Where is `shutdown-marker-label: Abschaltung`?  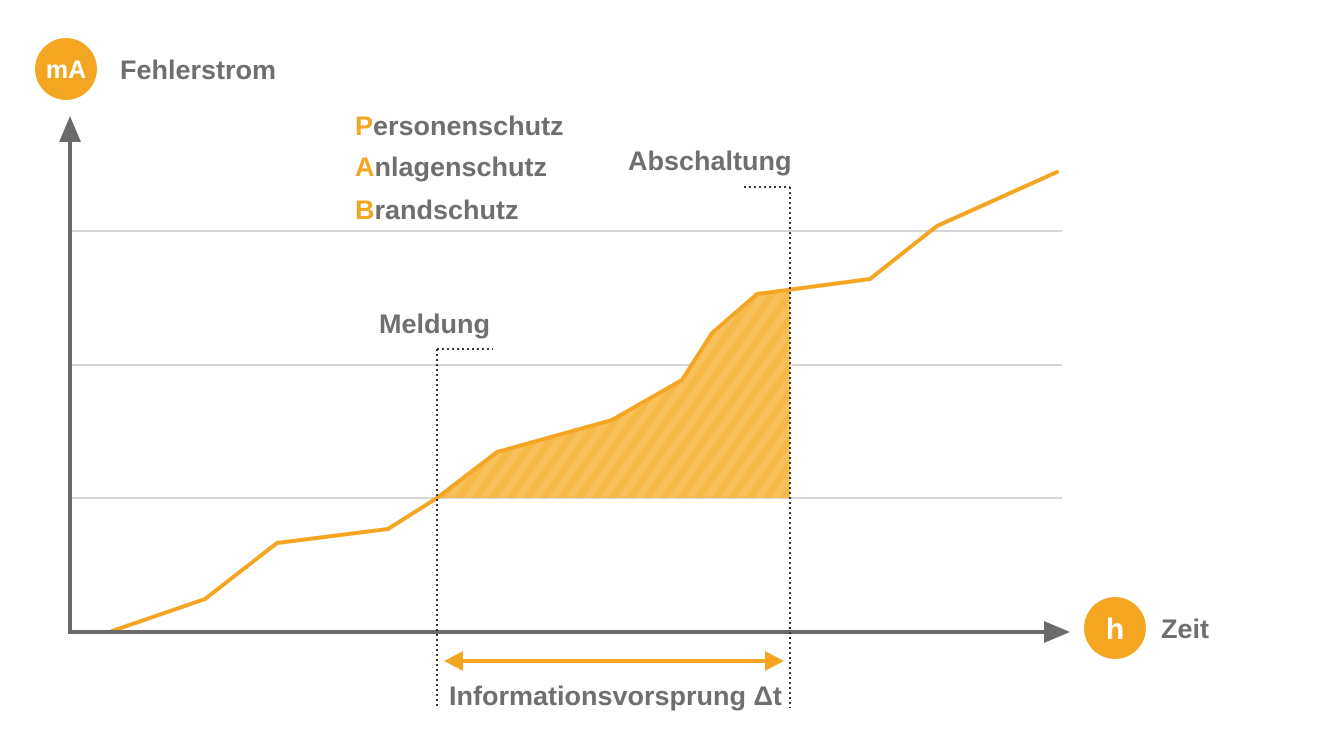
shutdown-marker-label: Abschaltung is located at coordinates (710, 161).